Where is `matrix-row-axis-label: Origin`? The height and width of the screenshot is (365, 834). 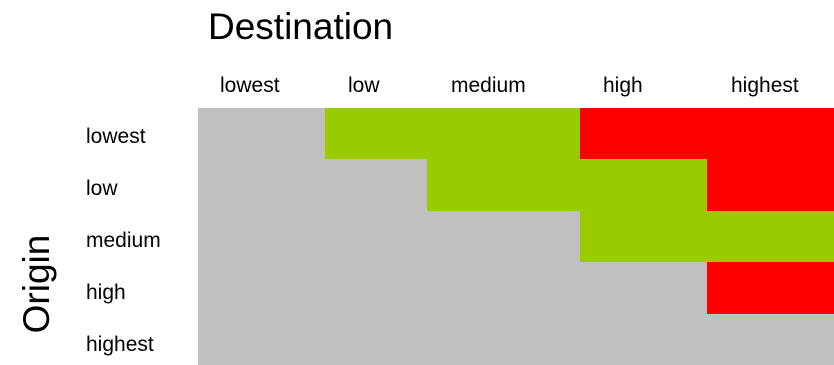
matrix-row-axis-label: Origin is located at coordinates (36, 284).